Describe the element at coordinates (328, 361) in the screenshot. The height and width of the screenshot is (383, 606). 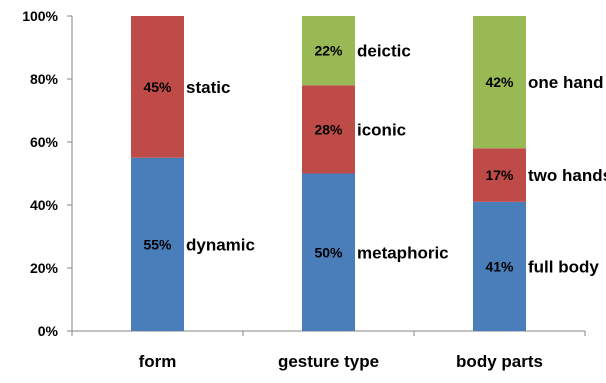
I see `category-label: gesture type` at that location.